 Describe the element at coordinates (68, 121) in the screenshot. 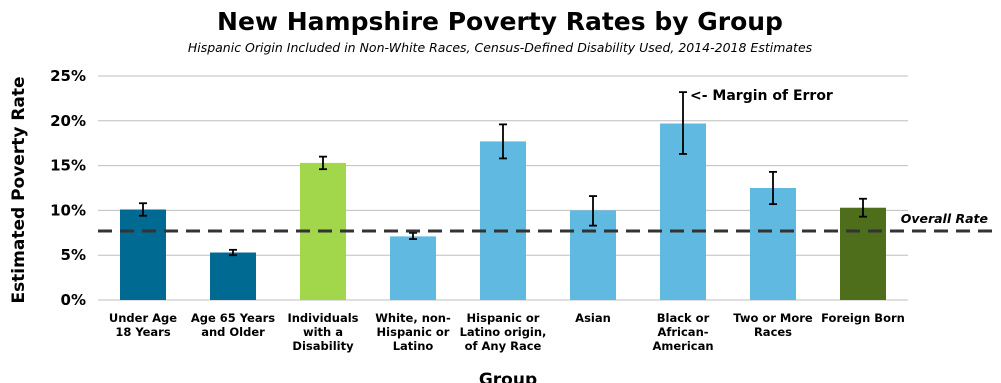

I see `y-tick-label: 20%` at that location.